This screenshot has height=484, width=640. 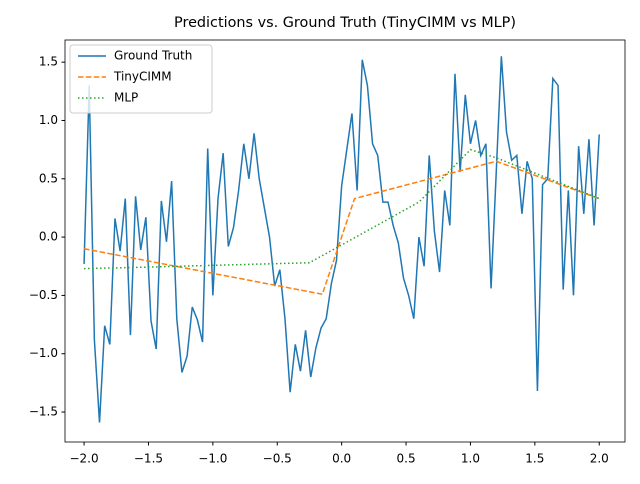 What do you see at coordinates (277, 459) in the screenshot?
I see `x-tick-label: −0.5` at bounding box center [277, 459].